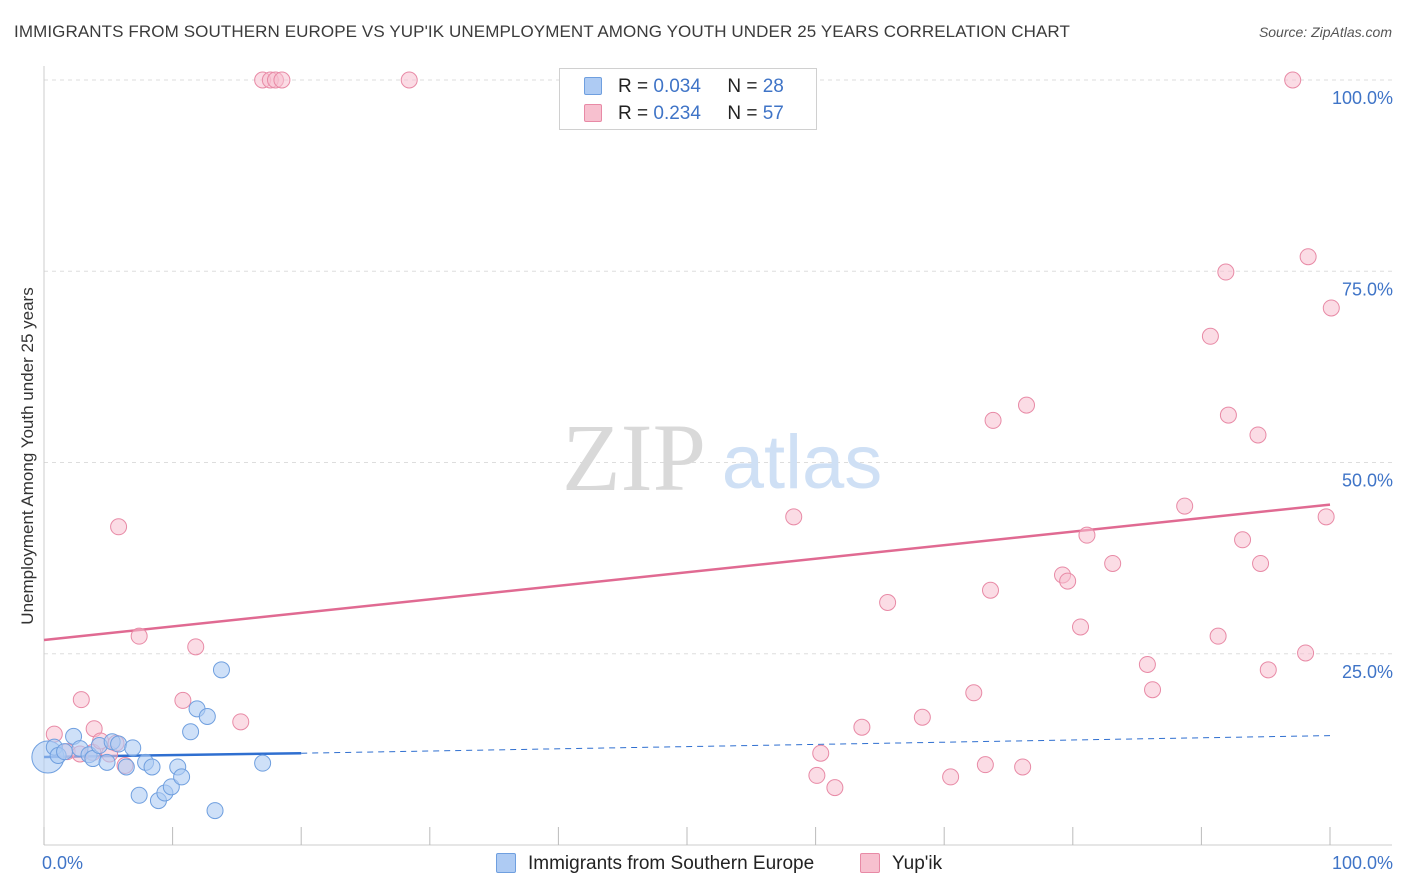 This screenshot has height=892, width=1406. I want to click on legend-label-yupik: Yup'ik, so click(917, 863).